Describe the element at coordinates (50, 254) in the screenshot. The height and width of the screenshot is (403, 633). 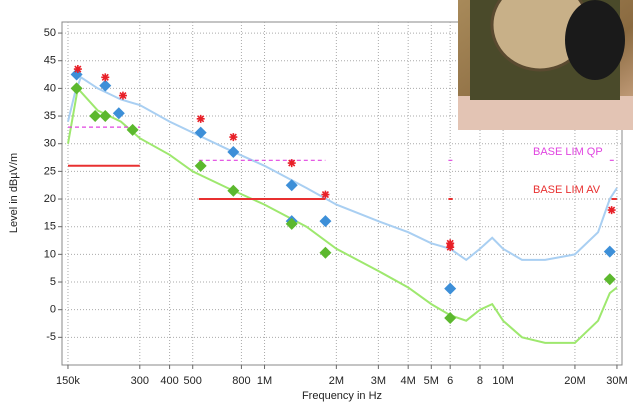
I see `y-tick-label: 10` at that location.